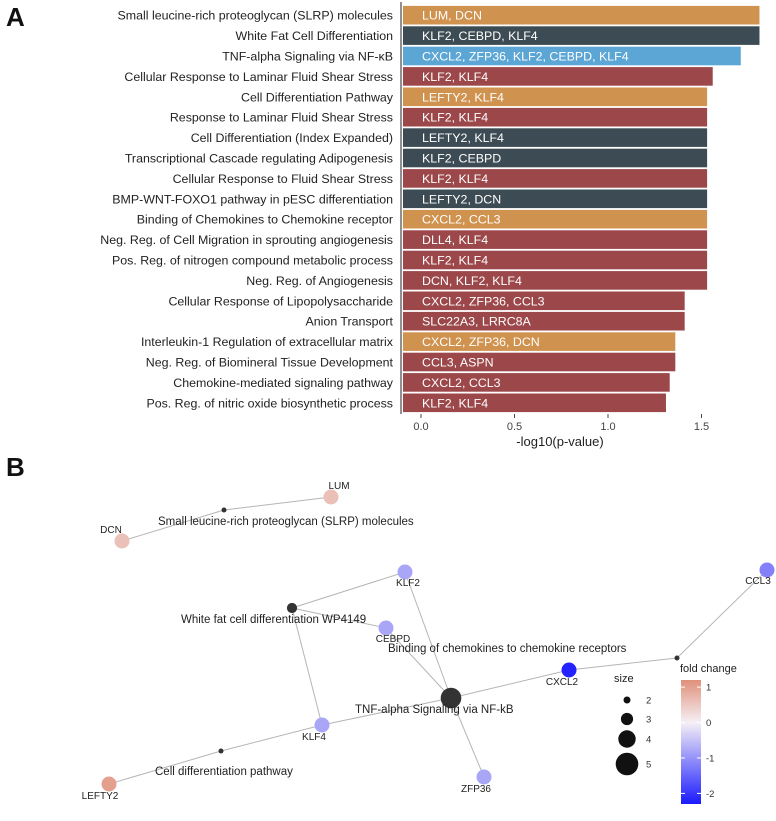 The width and height of the screenshot is (776, 821). Describe the element at coordinates (408, 583) in the screenshot. I see `gene-label: KLF2` at that location.